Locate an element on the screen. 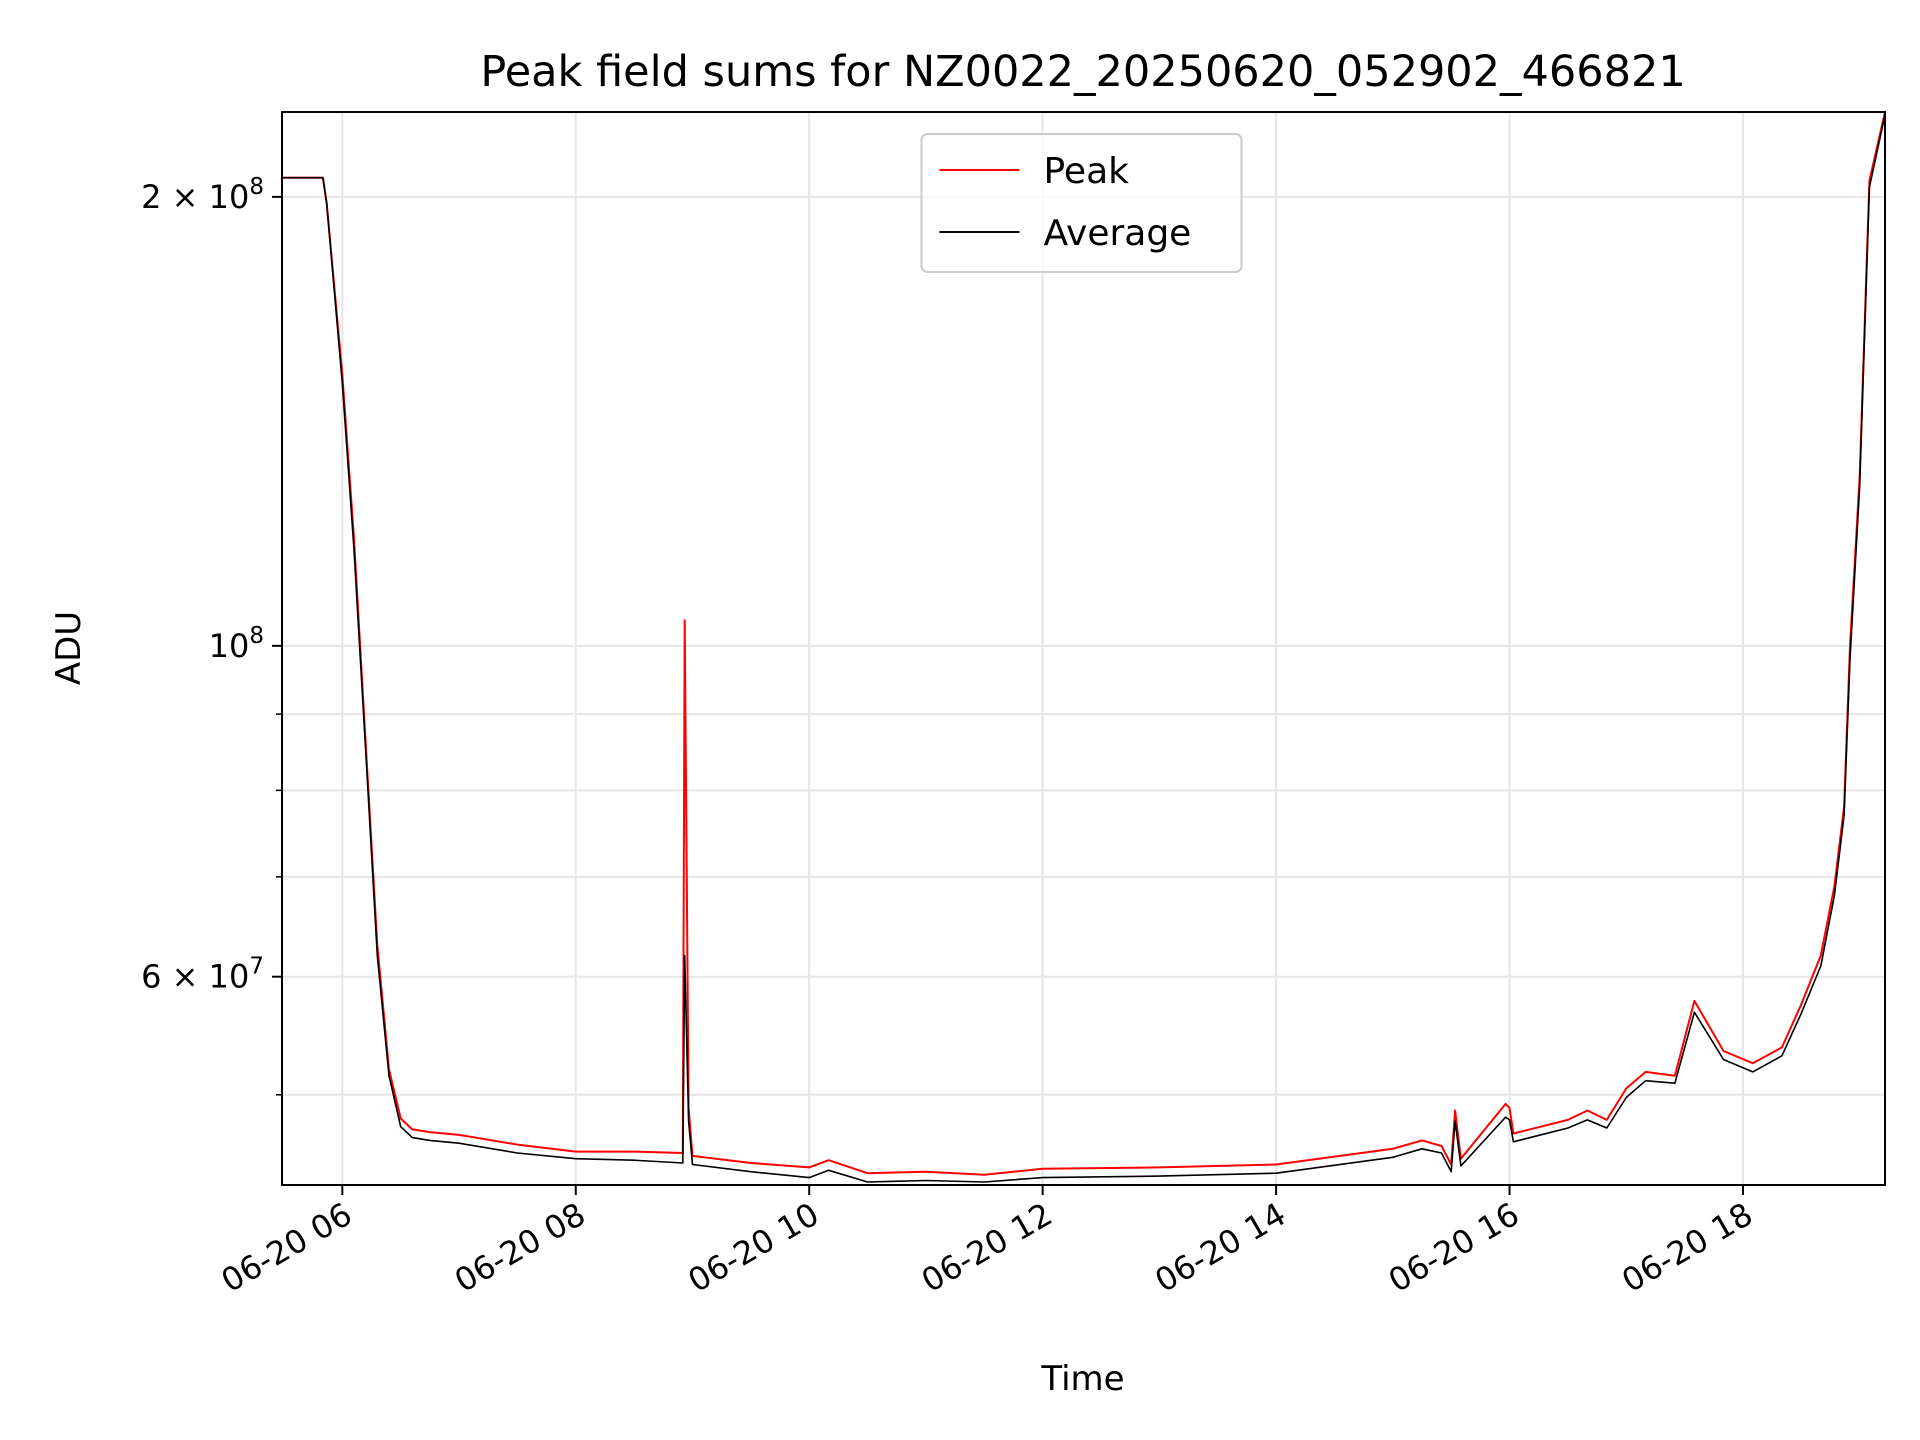 The image size is (1920, 1440). legend-box is located at coordinates (1081, 203).